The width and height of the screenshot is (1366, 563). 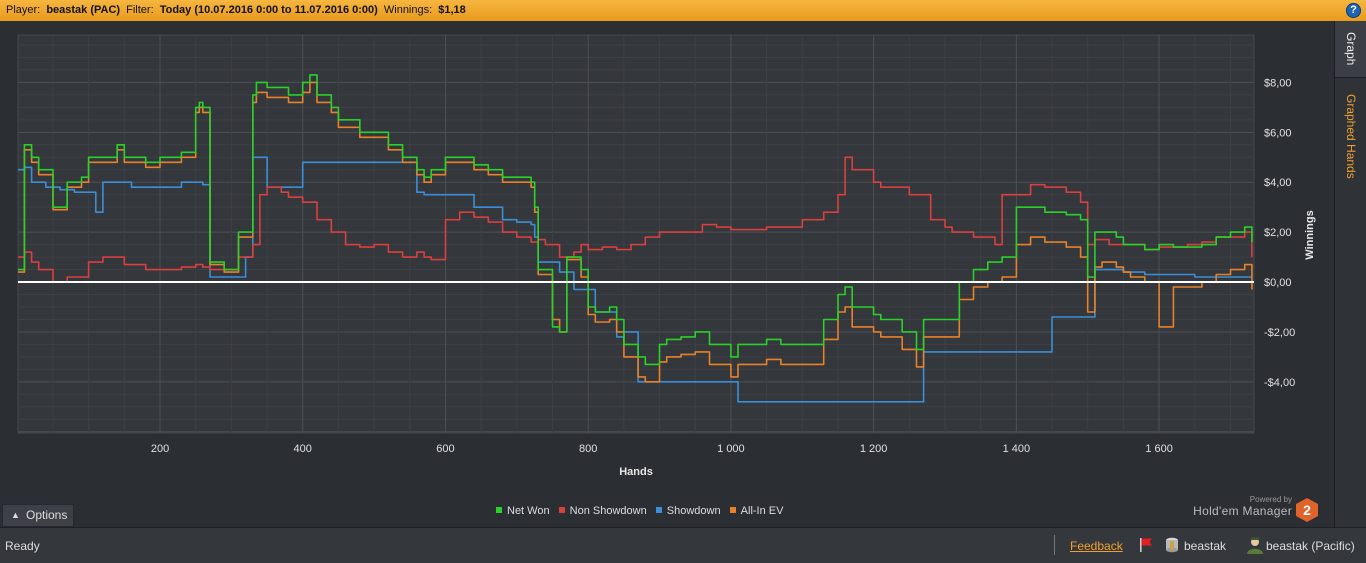 What do you see at coordinates (1310, 234) in the screenshot?
I see `y-axis-title: Winnings` at bounding box center [1310, 234].